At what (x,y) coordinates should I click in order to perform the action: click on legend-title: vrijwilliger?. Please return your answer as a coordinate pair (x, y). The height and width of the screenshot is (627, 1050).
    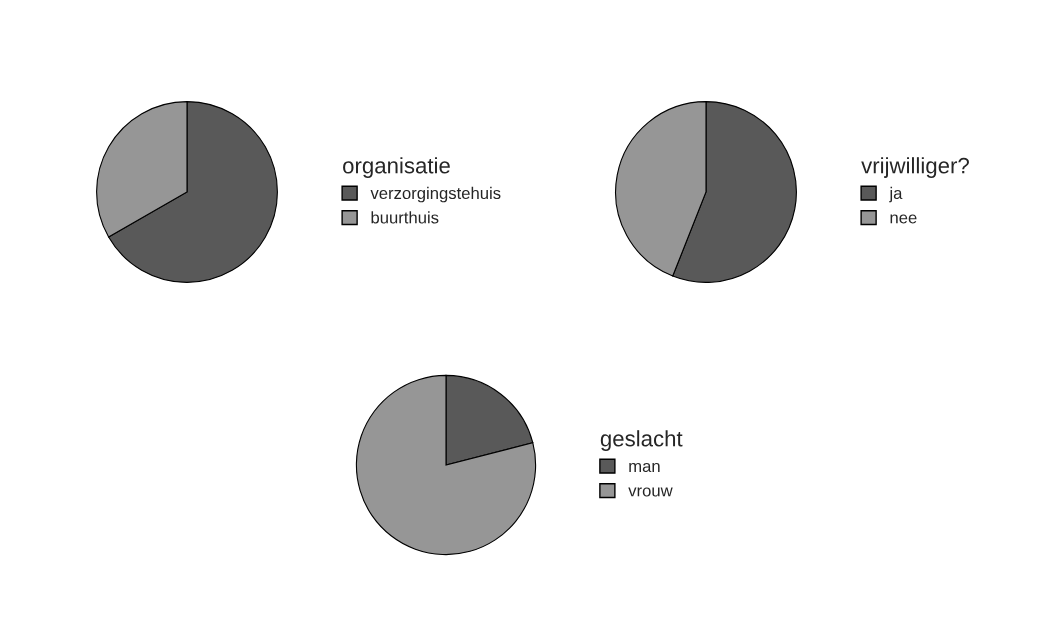
    Looking at the image, I should click on (915, 167).